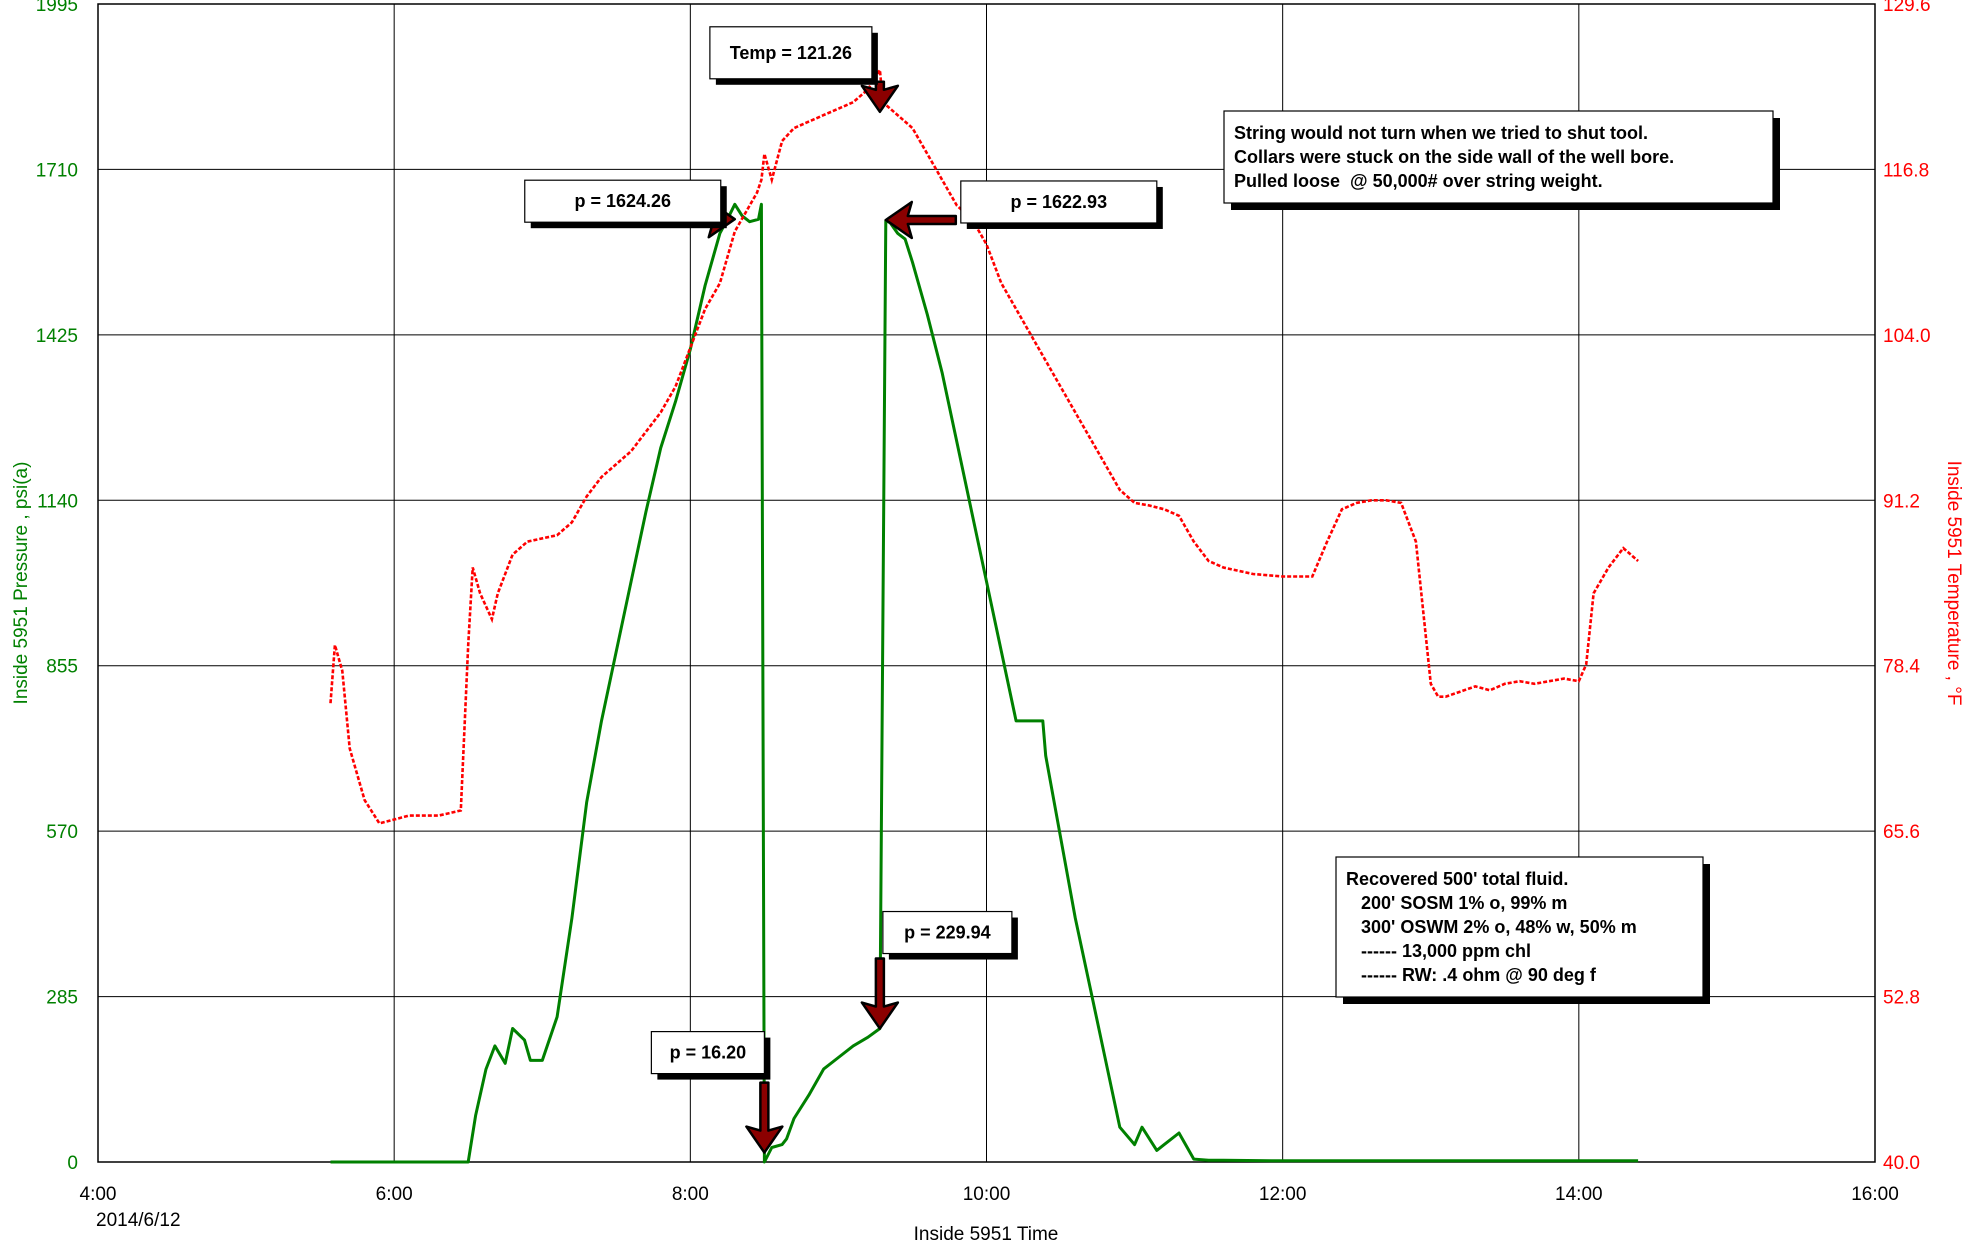 This screenshot has height=1244, width=1969. I want to click on p-peak2-callout-label: p = 1622.93, so click(1059, 202).